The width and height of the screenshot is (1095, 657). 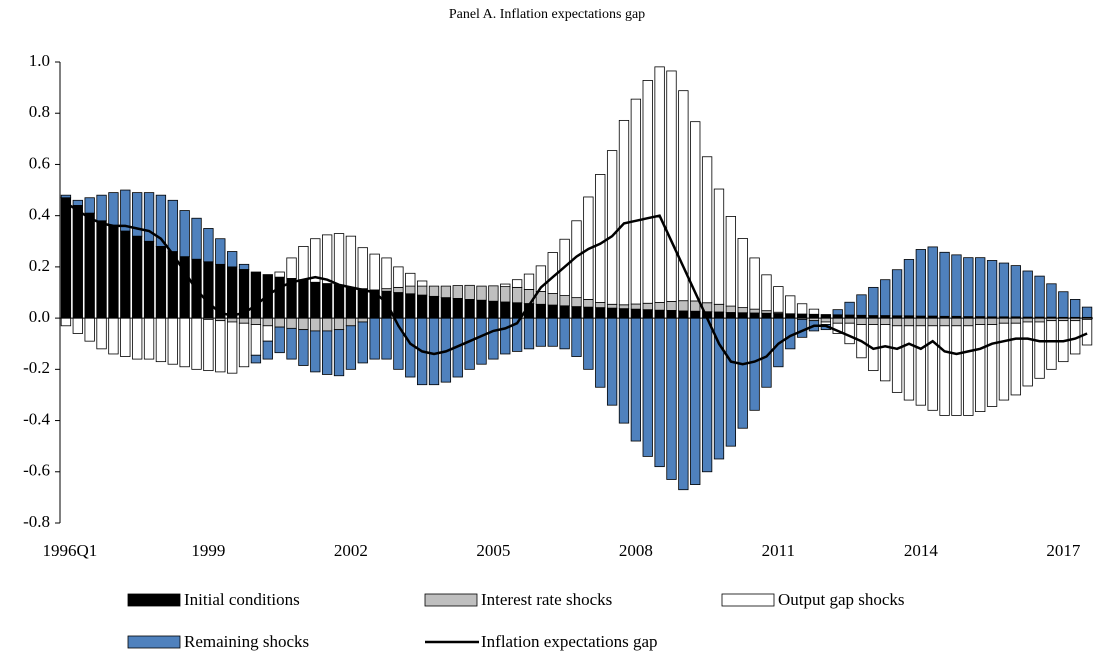 I want to click on y-tick-label: 1.0, so click(x=39, y=60).